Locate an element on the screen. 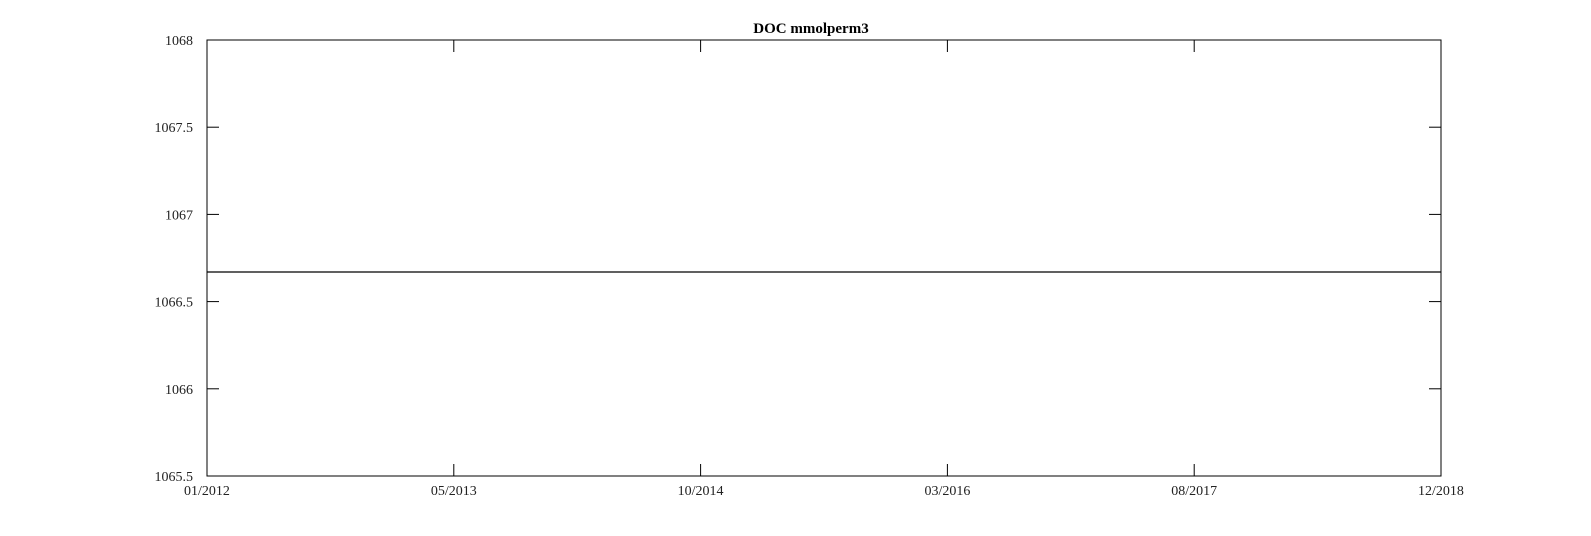 The width and height of the screenshot is (1591, 536). x-tick-label: 01/2012 is located at coordinates (207, 491).